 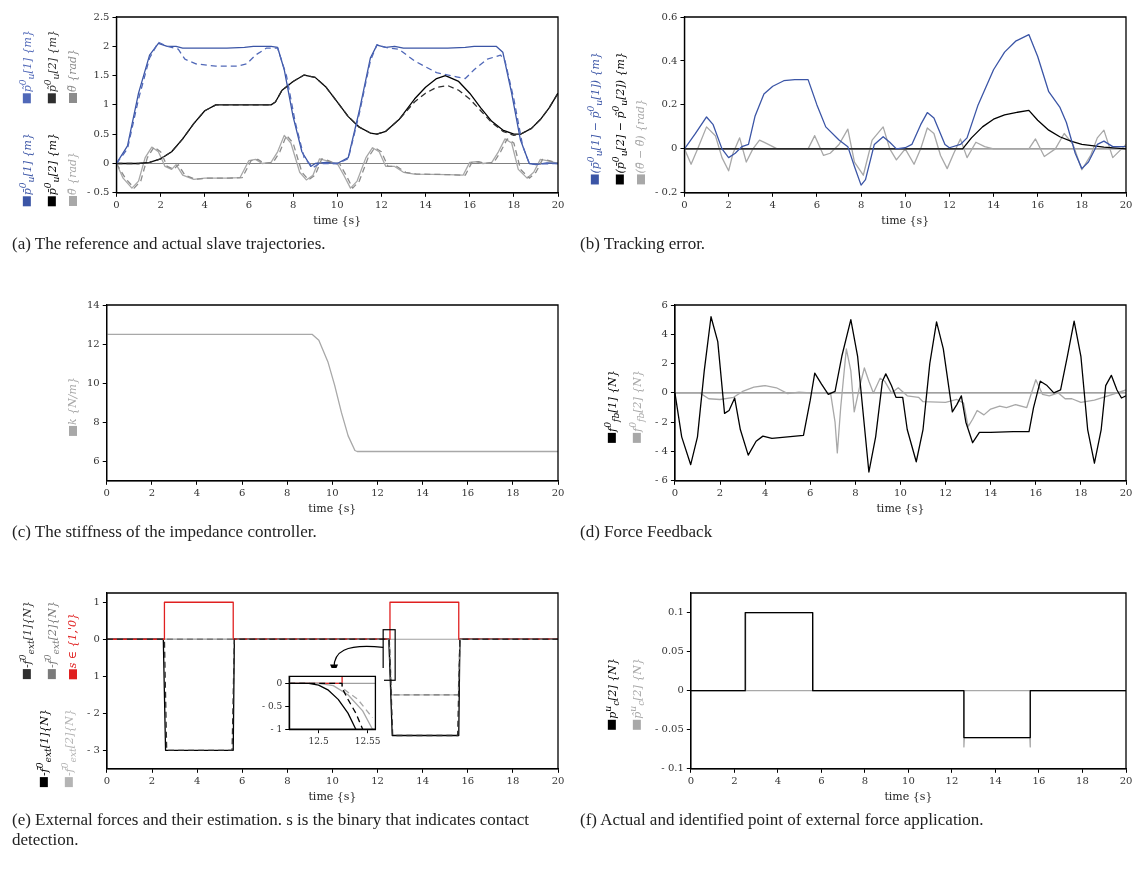 What do you see at coordinates (169, 244) in the screenshot?
I see `text: (a) The reference and actual slave trajectories.` at bounding box center [169, 244].